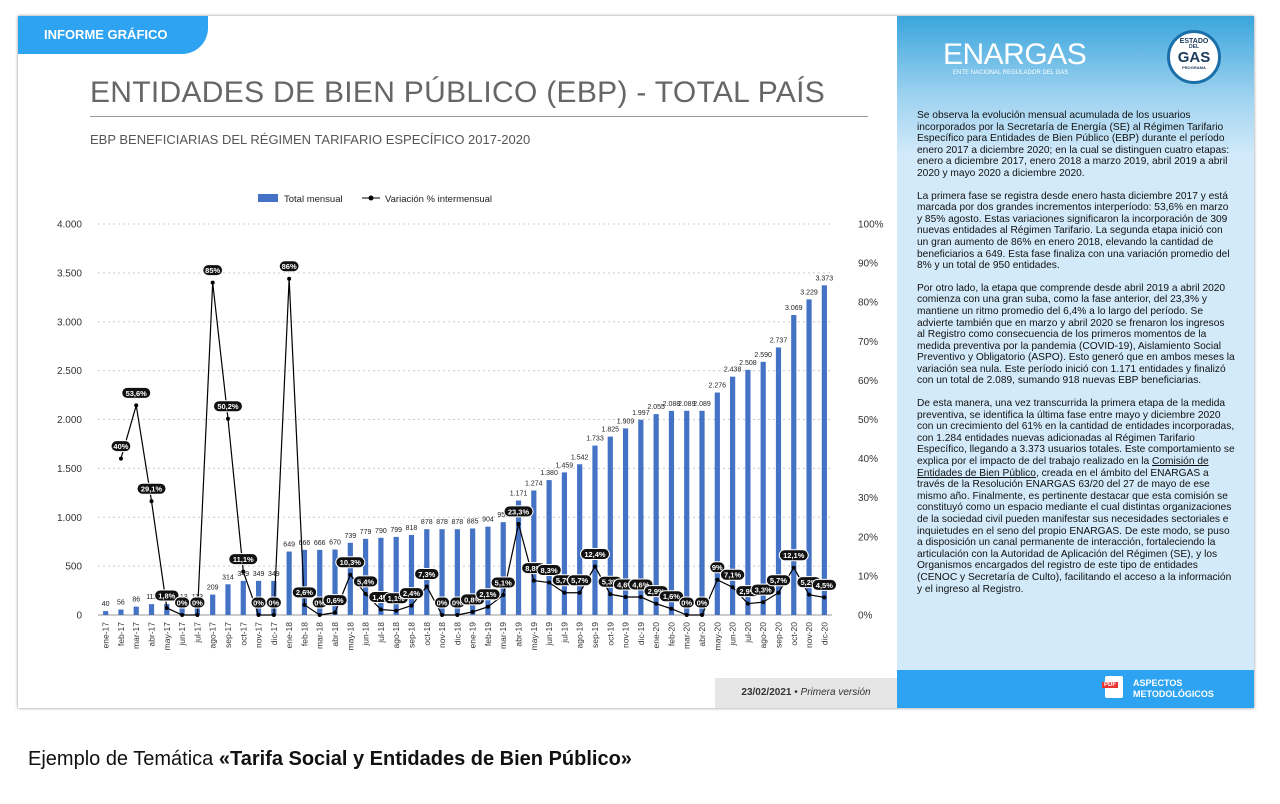 This screenshot has width=1280, height=804. I want to click on y2-tick-label: 60%, so click(868, 381).